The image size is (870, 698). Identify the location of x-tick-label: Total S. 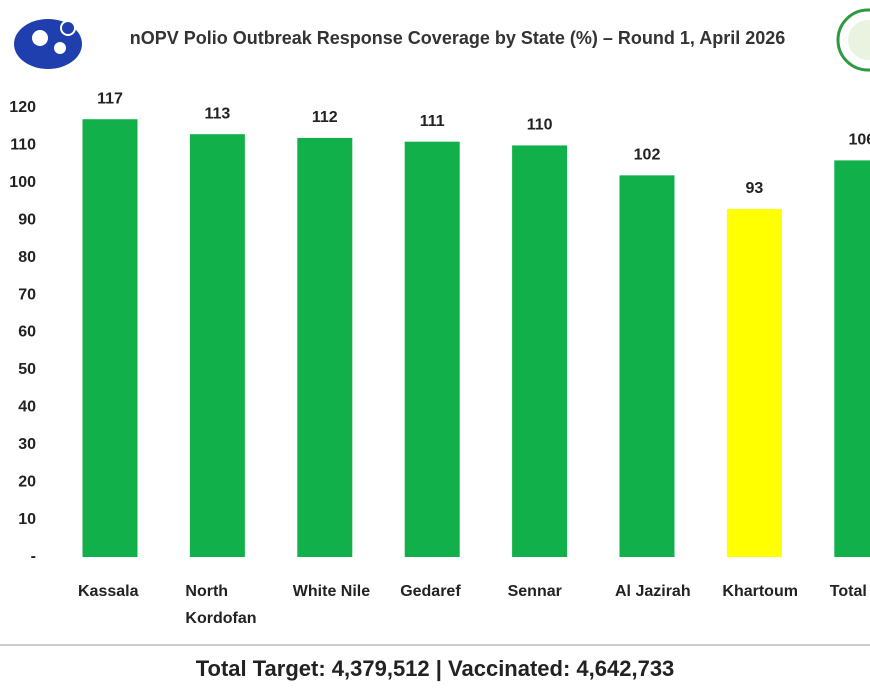
(849, 591).